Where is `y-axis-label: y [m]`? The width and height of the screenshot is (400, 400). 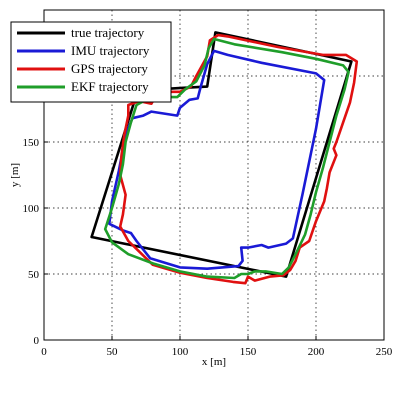
y-axis-label: y [m] is located at coordinates (15, 175).